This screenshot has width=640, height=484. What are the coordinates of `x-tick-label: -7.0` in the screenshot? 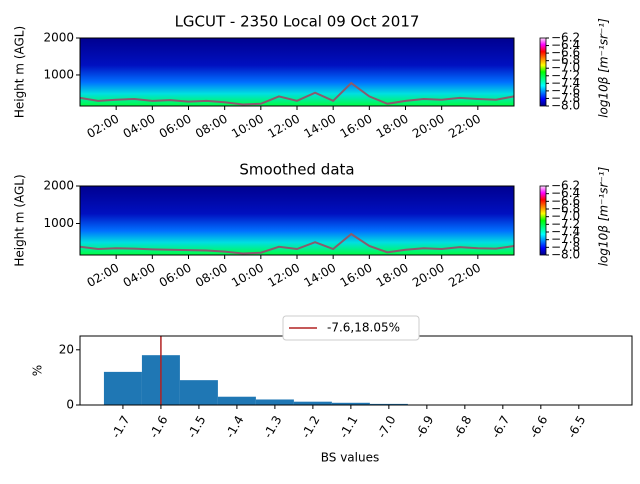 It's located at (387, 426).